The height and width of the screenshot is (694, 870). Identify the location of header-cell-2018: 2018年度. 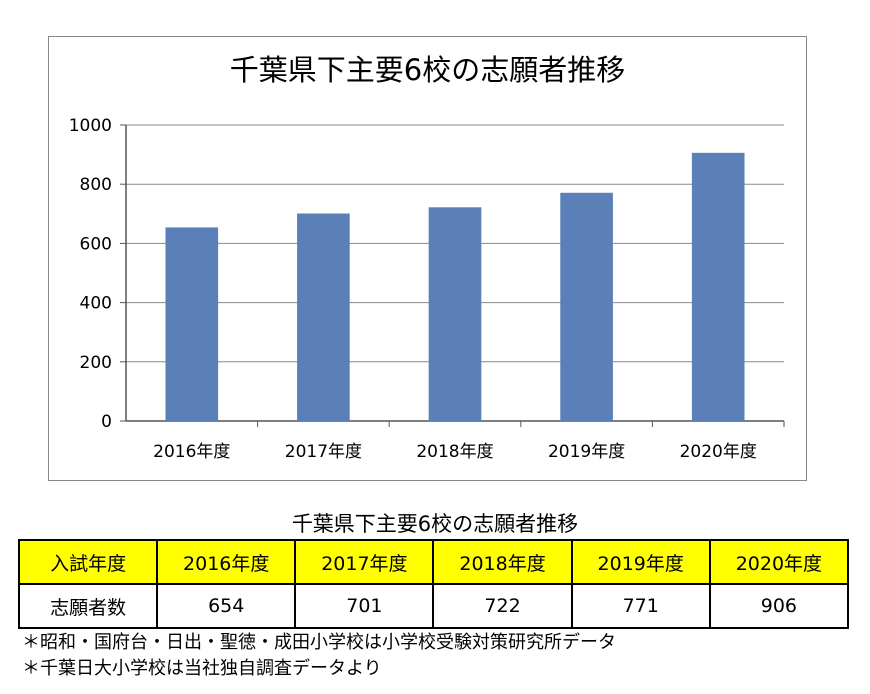
(502, 562).